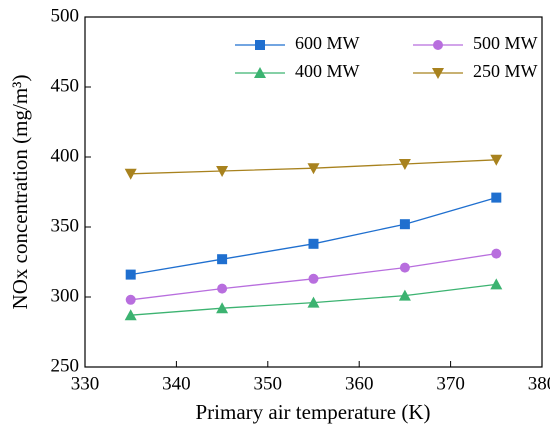 The height and width of the screenshot is (436, 550). I want to click on y-tick-label: 500, so click(65, 15).